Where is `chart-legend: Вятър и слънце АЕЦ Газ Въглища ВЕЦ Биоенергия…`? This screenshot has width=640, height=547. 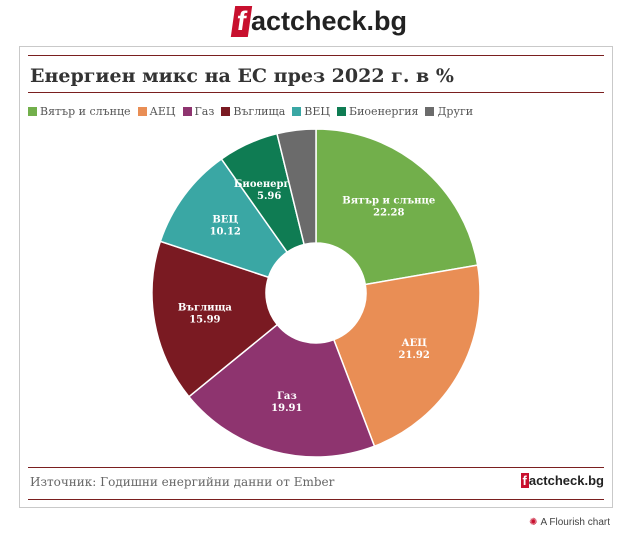 chart-legend: Вятър и слънце АЕЦ Газ Въглища ВЕЦ Биоенергия… is located at coordinates (316, 111).